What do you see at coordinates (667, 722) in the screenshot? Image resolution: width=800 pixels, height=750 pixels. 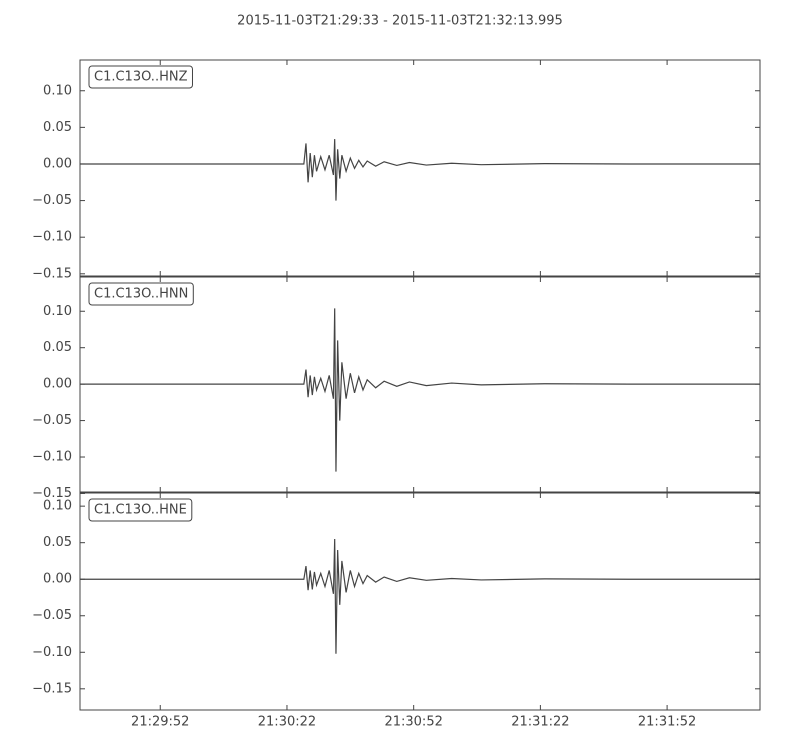 I see `x-tick-label: 21:31:52` at bounding box center [667, 722].